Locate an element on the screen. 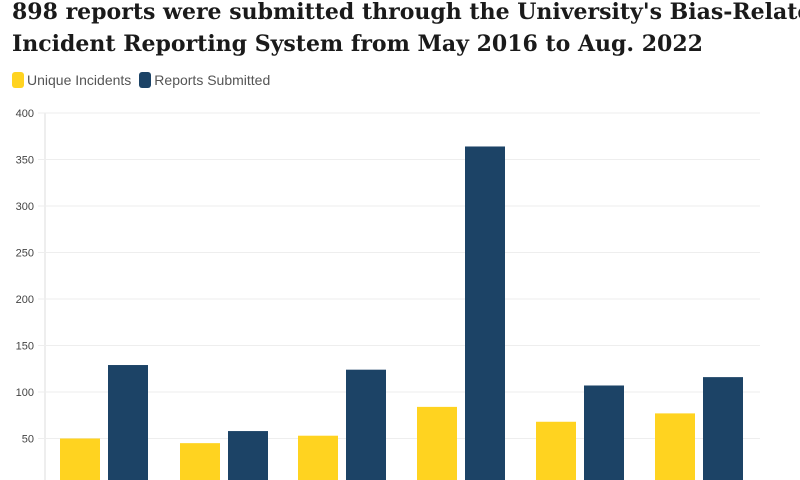 The width and height of the screenshot is (800, 480). y-tick-label: 350 is located at coordinates (25, 161).